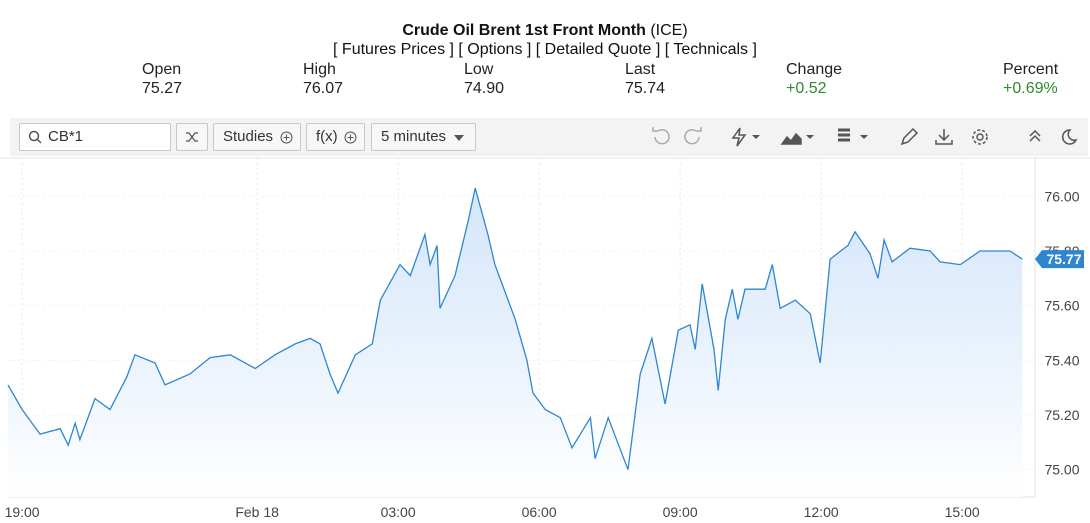 This screenshot has width=1090, height=523. Describe the element at coordinates (598, 49) in the screenshot. I see `link: [ Detailed Quote ]` at that location.